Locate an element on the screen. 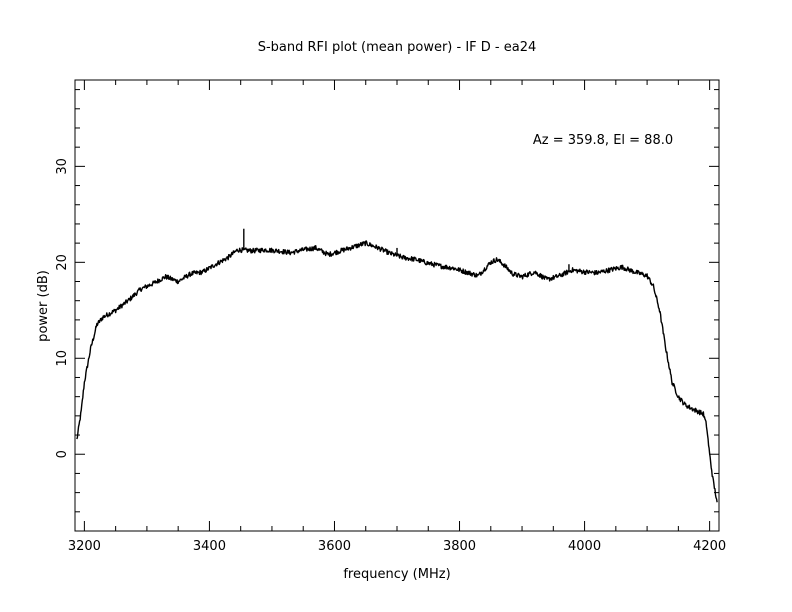 This screenshot has height=612, width=792. x-tick-label: 3200 is located at coordinates (84, 546).